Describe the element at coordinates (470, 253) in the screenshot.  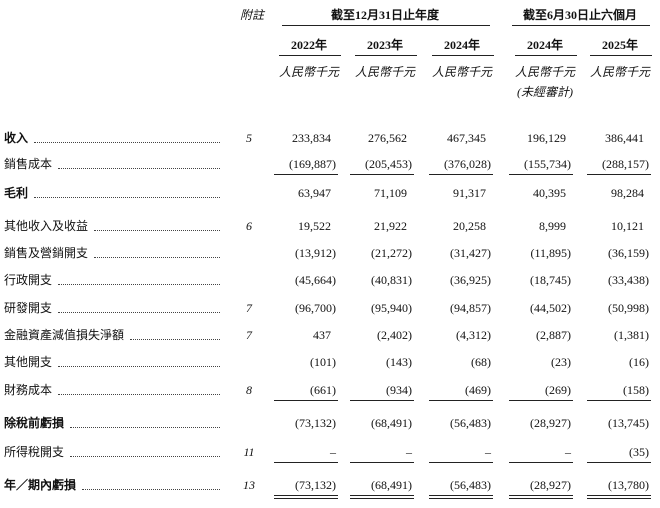
I see `value: (31,427)` at that location.